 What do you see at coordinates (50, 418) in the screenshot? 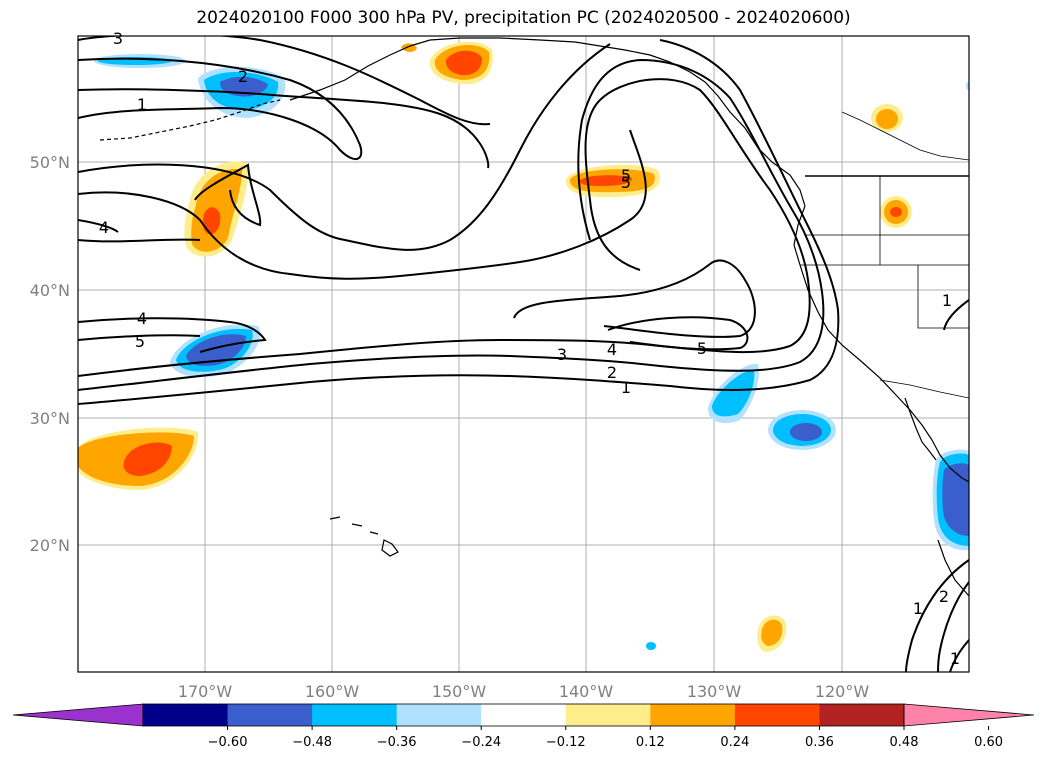
I see `lat-label-30n: 30°N` at bounding box center [50, 418].